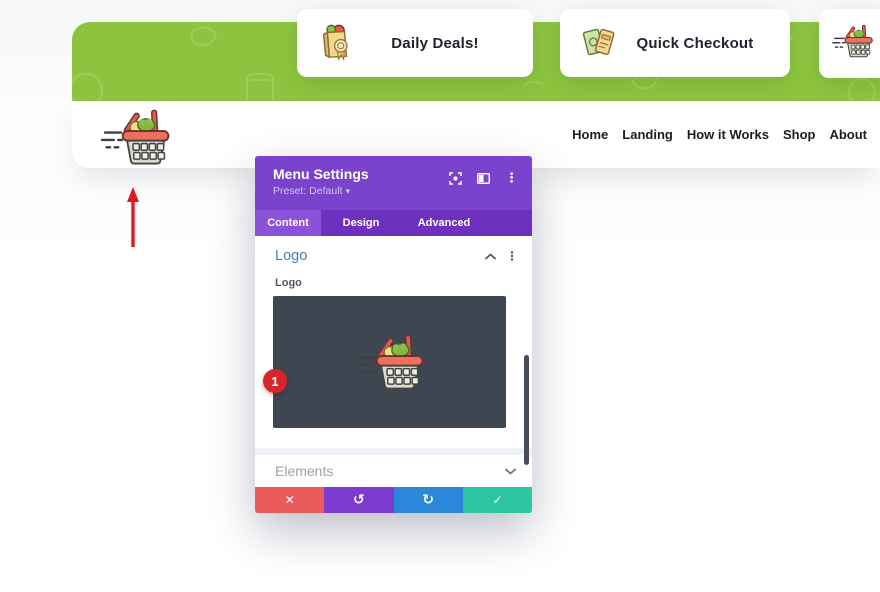  I want to click on promo-card-daily-deals: Daily Deals!, so click(415, 43).